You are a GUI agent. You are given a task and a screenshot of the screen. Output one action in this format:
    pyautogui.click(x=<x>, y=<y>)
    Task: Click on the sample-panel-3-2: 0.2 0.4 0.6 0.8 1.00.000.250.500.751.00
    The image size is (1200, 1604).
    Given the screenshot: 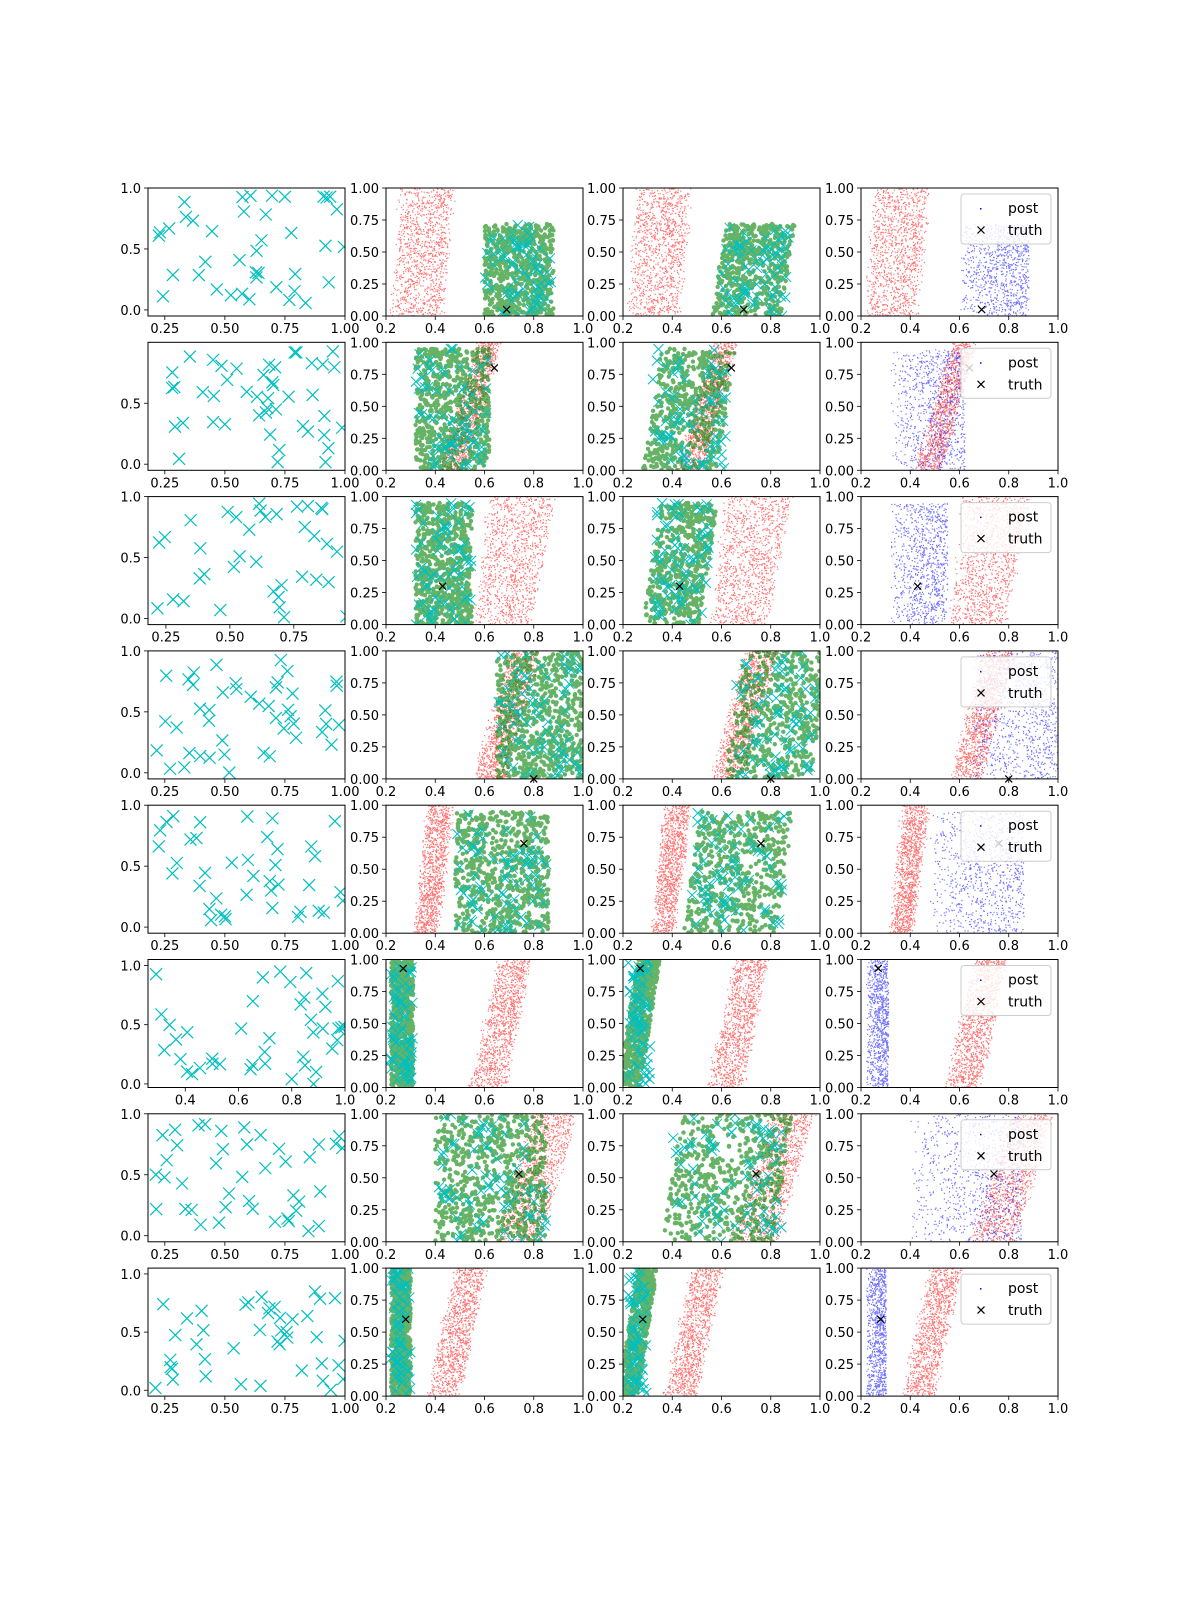 What is the action you would take?
    pyautogui.click(x=708, y=722)
    